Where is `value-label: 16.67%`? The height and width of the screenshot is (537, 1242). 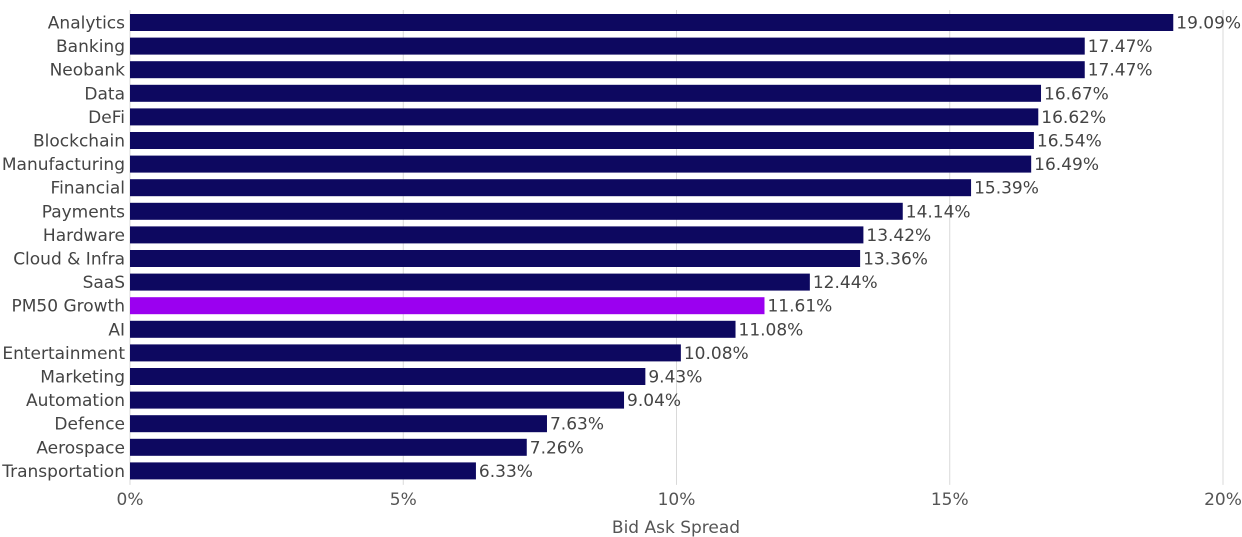
value-label: 16.67% is located at coordinates (1076, 94).